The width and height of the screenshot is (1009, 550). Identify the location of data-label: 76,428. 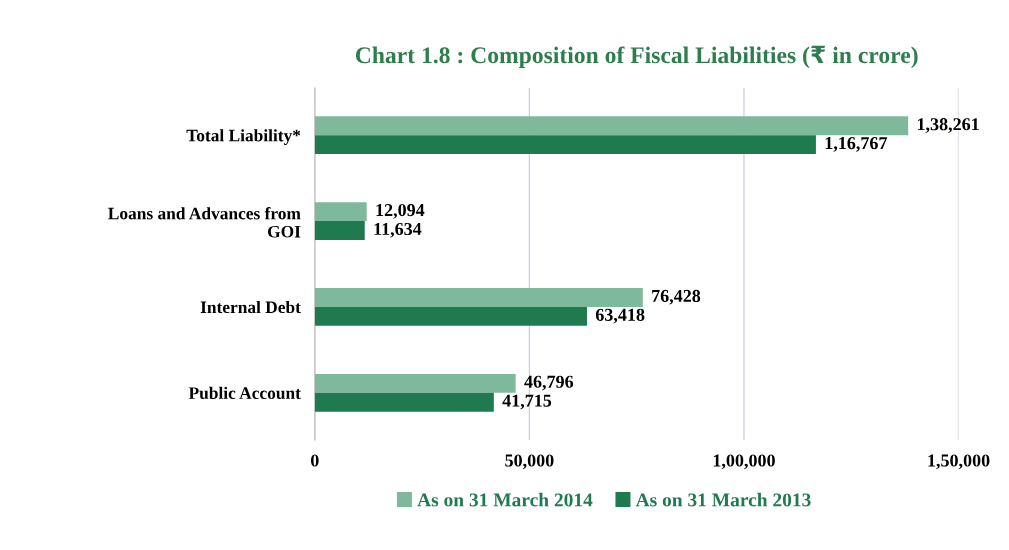
(676, 297).